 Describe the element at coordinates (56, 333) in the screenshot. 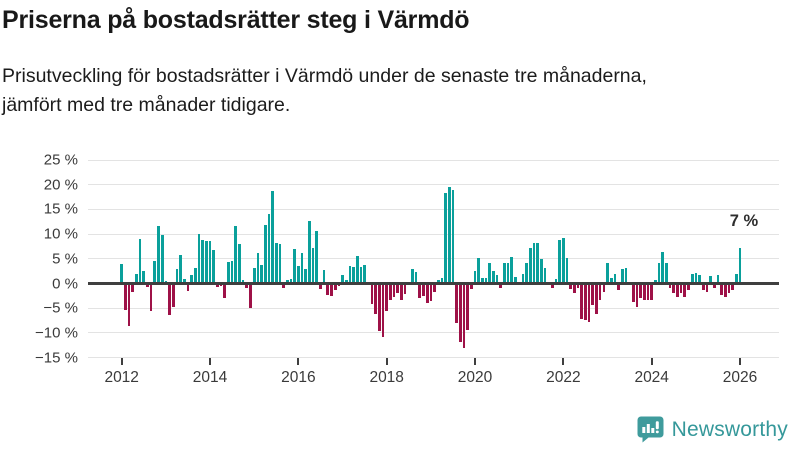

I see `y-axis-label: −10 %` at that location.